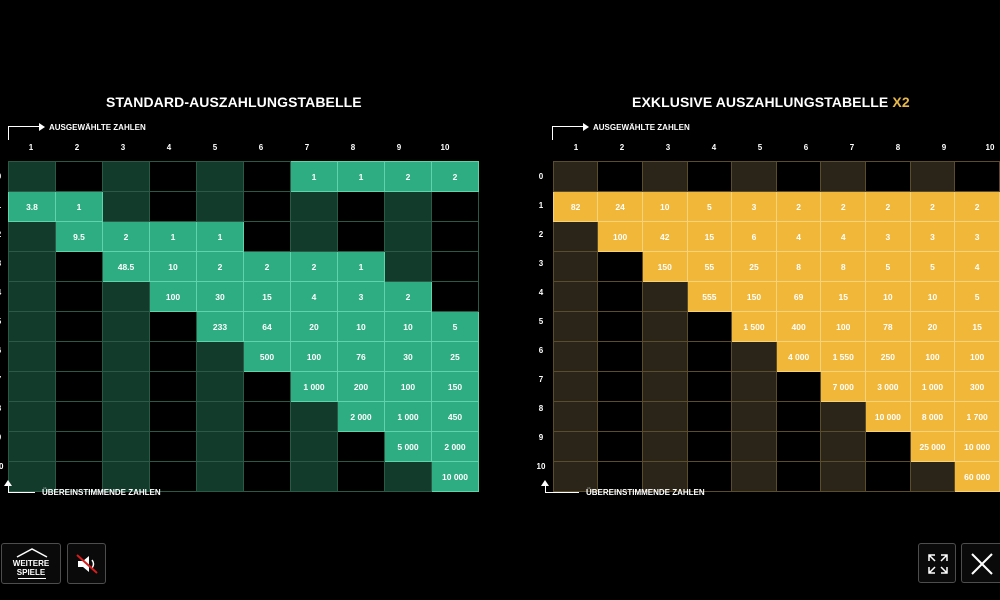  Describe the element at coordinates (709, 296) in the screenshot. I see `payout-cell: 555` at that location.